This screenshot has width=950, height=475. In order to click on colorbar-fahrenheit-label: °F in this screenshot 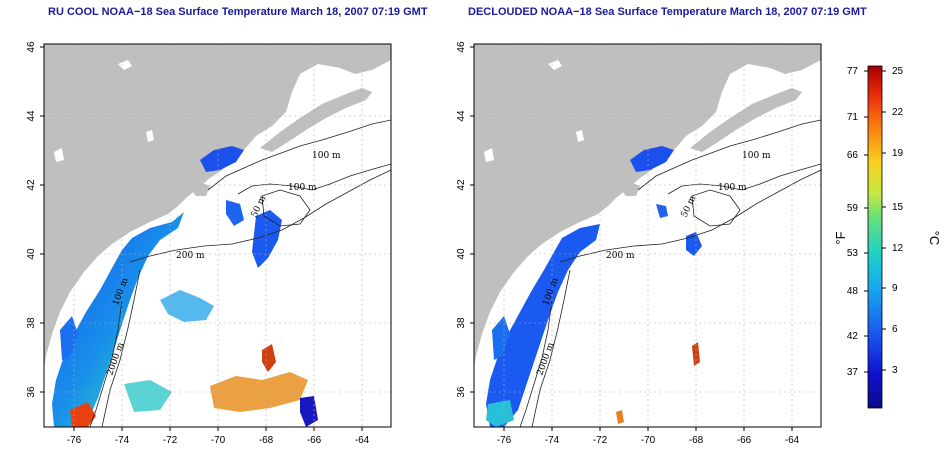, I will do `click(840, 237)`.